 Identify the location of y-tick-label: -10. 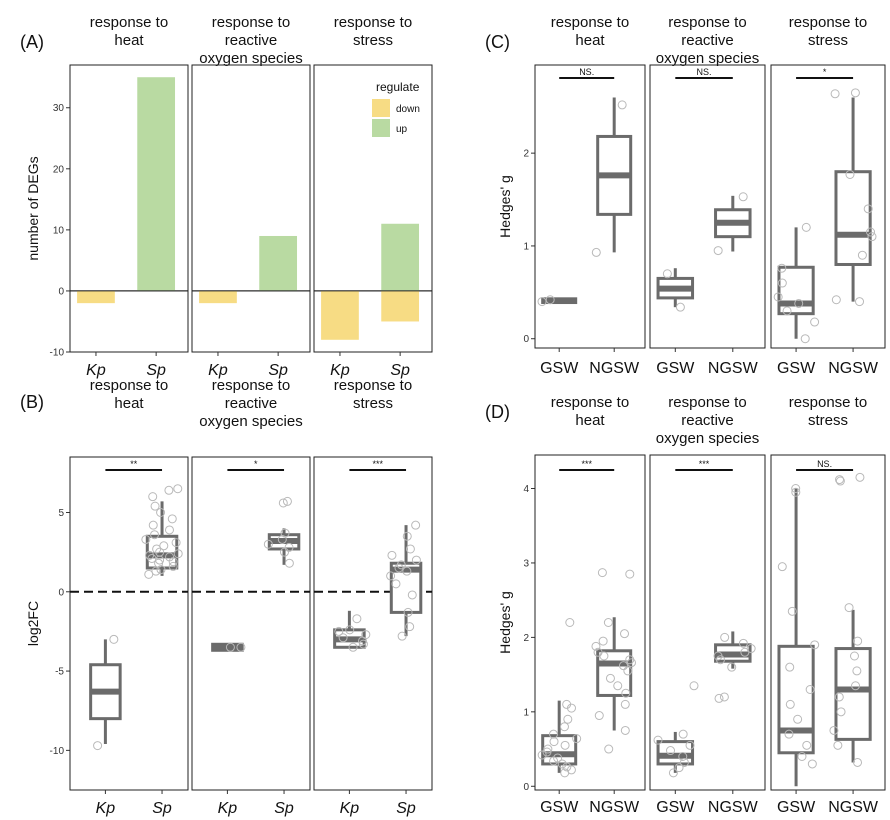
(57, 353).